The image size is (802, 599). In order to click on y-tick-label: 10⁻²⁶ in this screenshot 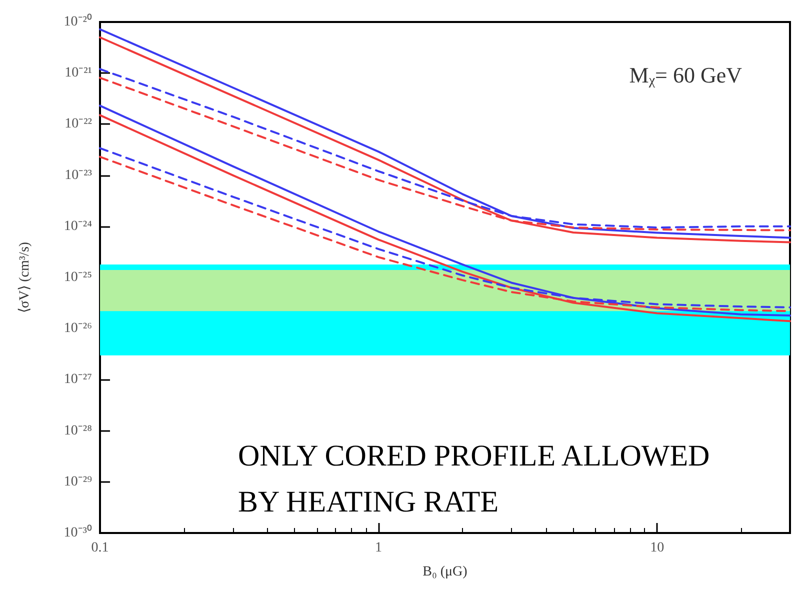, I will do `click(78, 328)`.